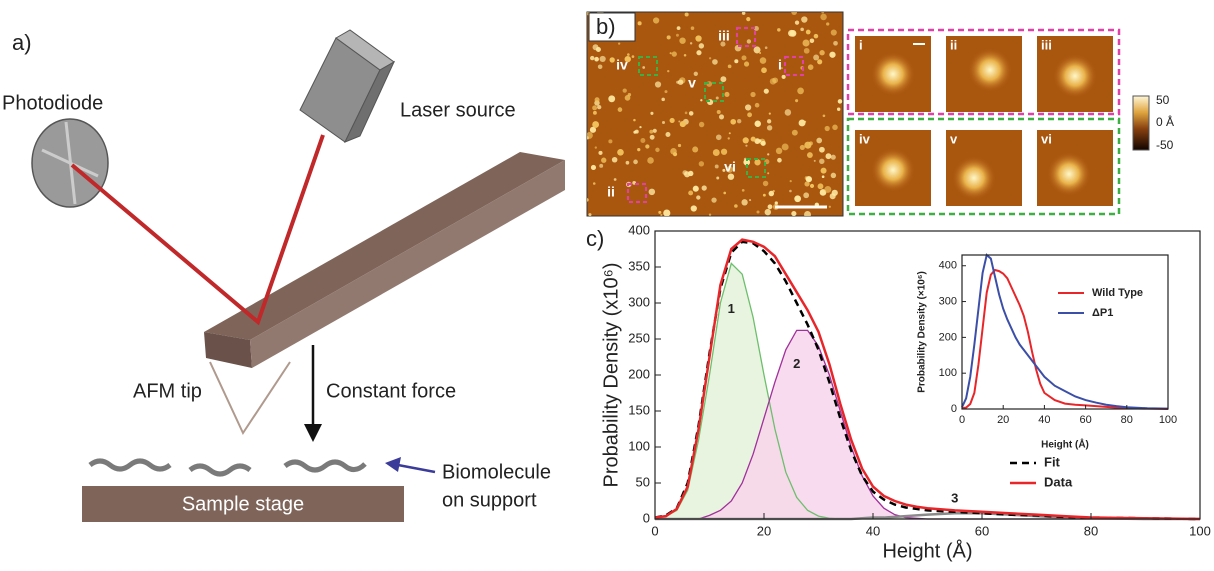 The width and height of the screenshot is (1214, 571). What do you see at coordinates (52, 103) in the screenshot?
I see `label: Photodiode` at bounding box center [52, 103].